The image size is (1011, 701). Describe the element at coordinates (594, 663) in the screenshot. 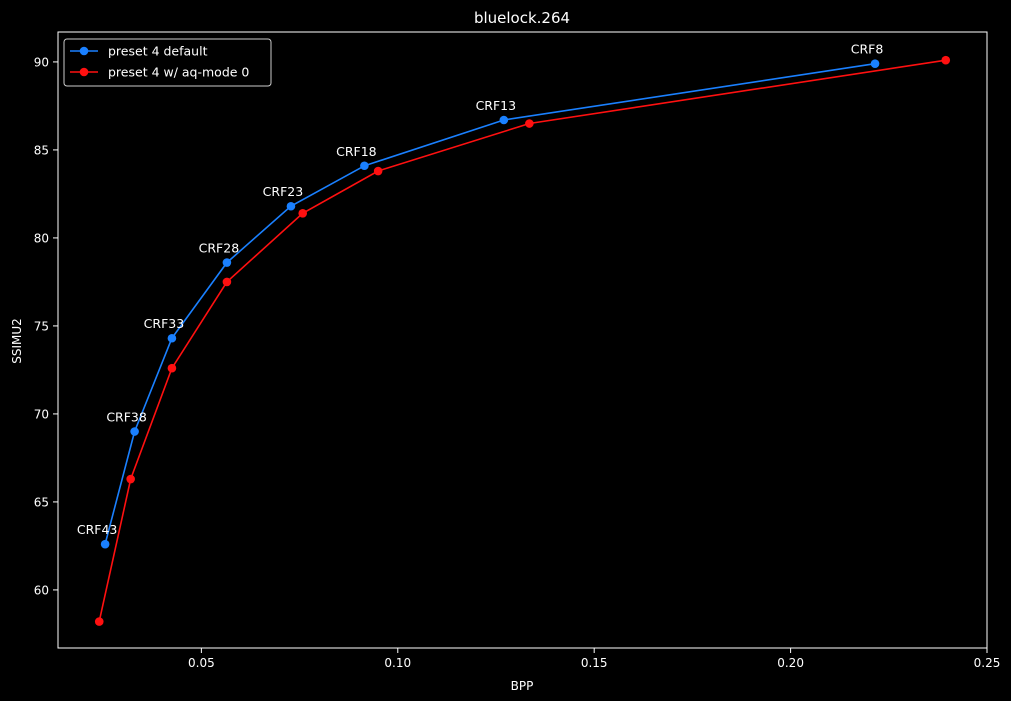

I see `x-tick-label: 0.15` at that location.